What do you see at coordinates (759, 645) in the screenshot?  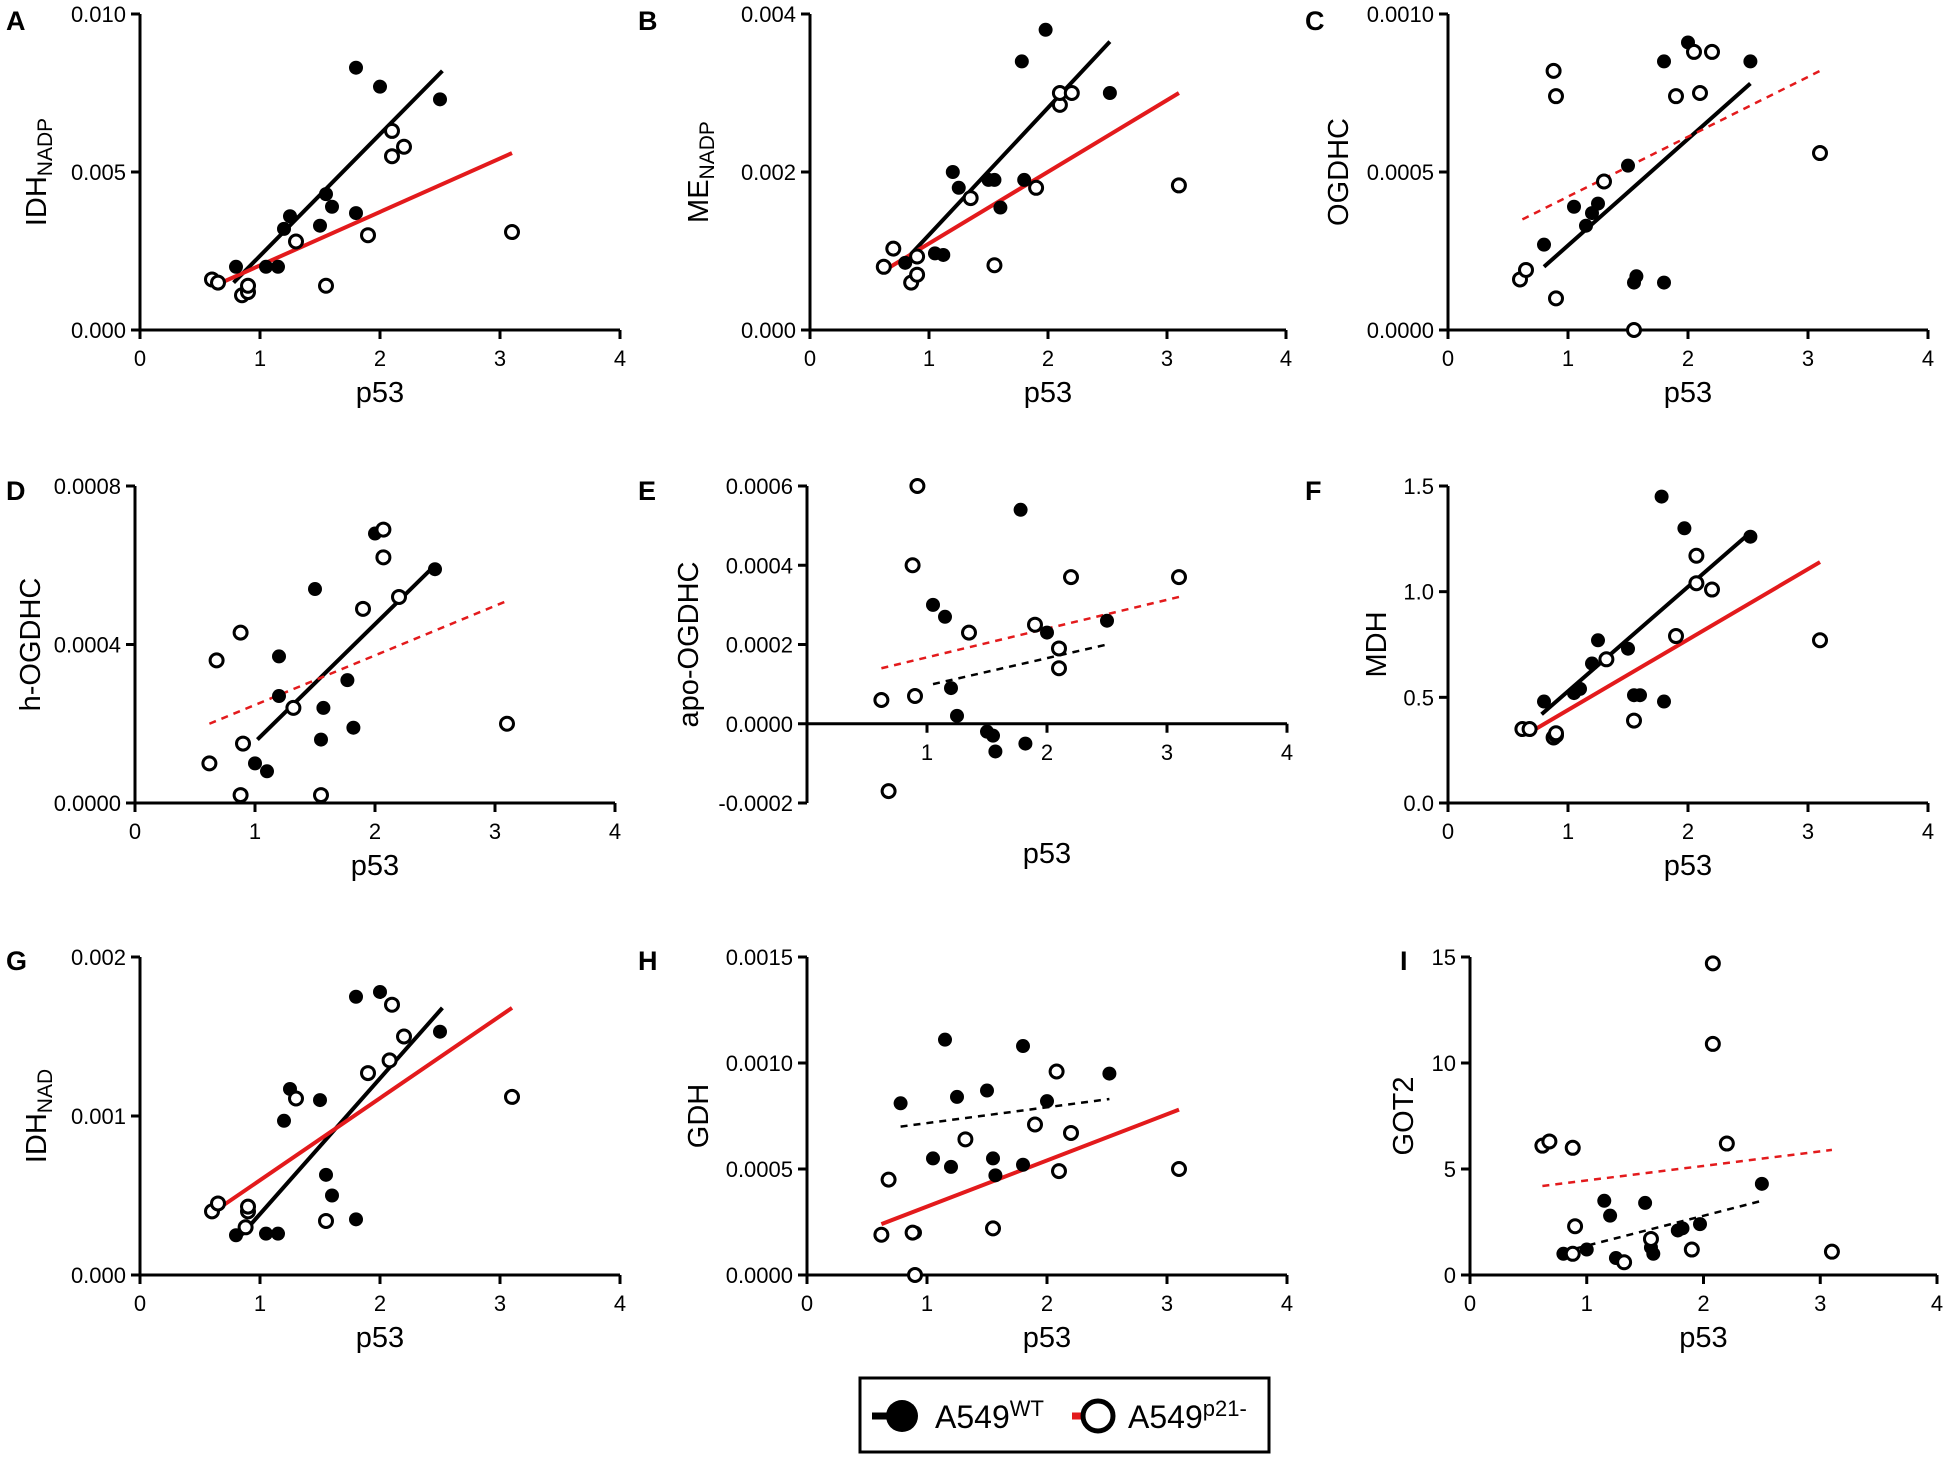 I see `y-tick-label: 0.0002` at bounding box center [759, 645].